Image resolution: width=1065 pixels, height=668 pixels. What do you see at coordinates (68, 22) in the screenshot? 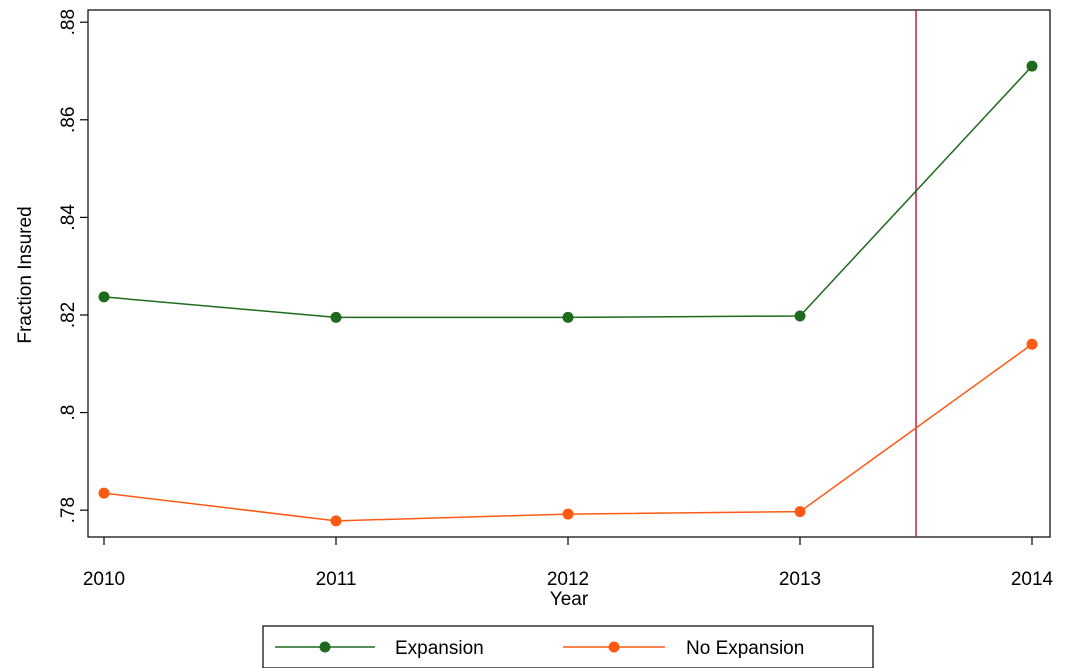
I see `y-tick-label: .88` at bounding box center [68, 22].